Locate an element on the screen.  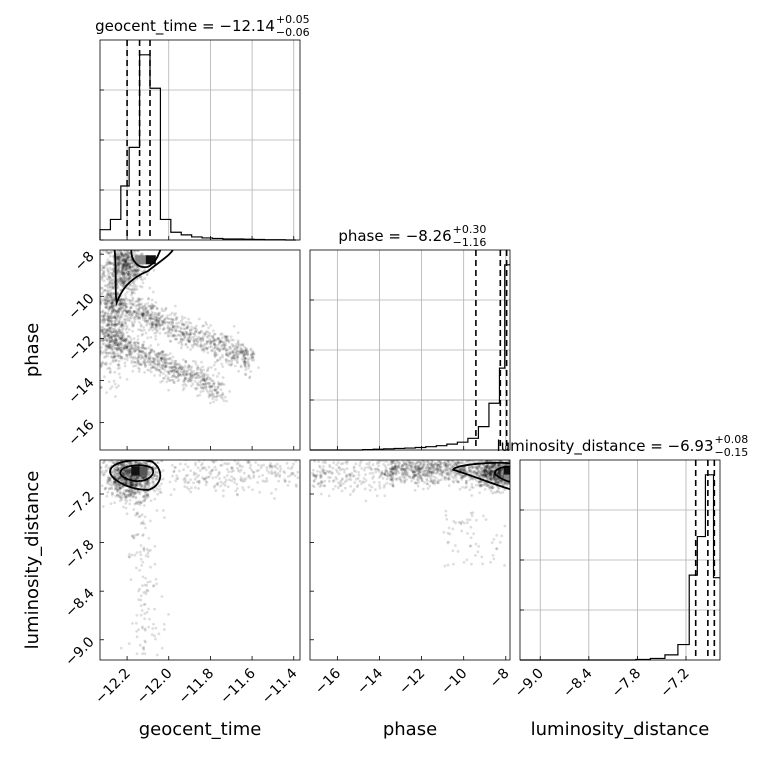
scatter-geocent_time-luminosity_distance is located at coordinates (200, 550).